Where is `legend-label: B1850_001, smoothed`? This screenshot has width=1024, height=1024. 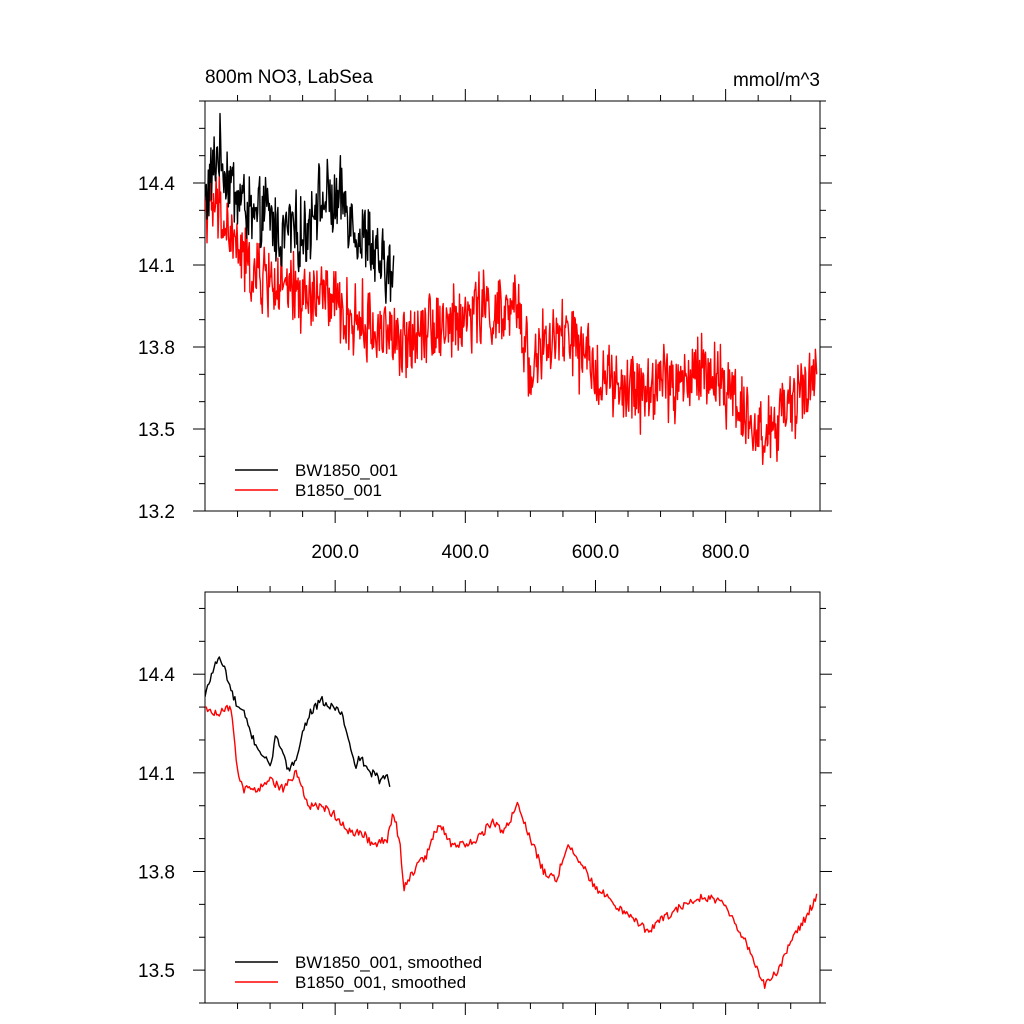
legend-label: B1850_001, smoothed is located at coordinates (380, 982).